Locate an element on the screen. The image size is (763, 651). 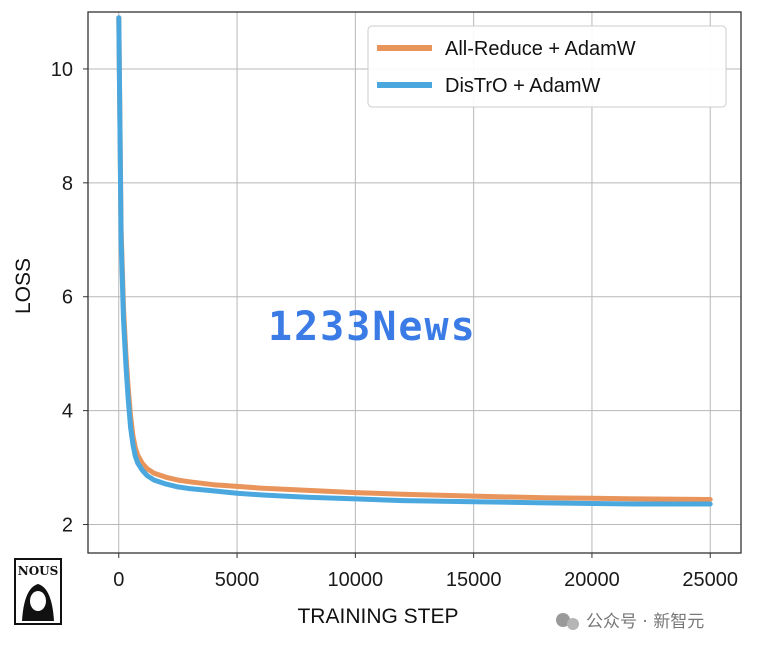
legend: All-Reduce + AdamW DisTrO + AdamW is located at coordinates (547, 66).